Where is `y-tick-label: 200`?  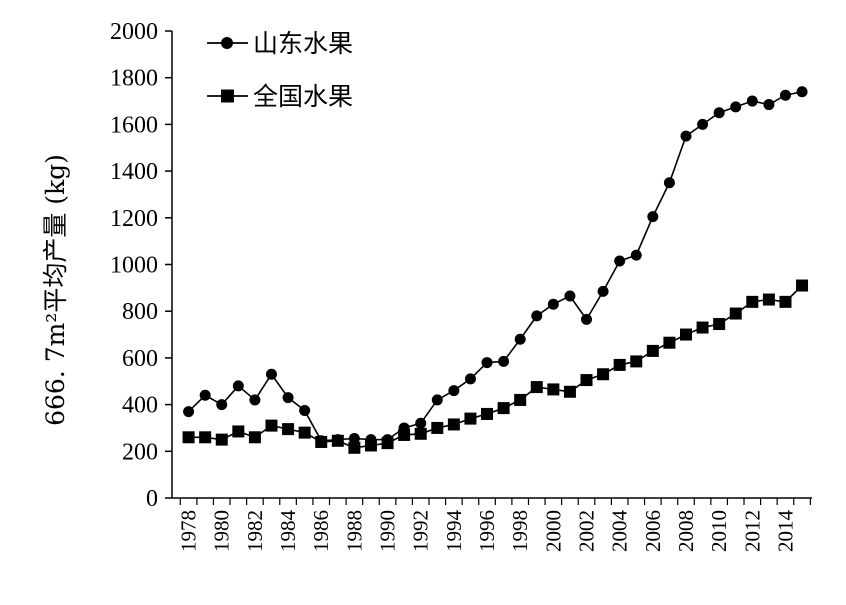 y-tick-label: 200 is located at coordinates (140, 452).